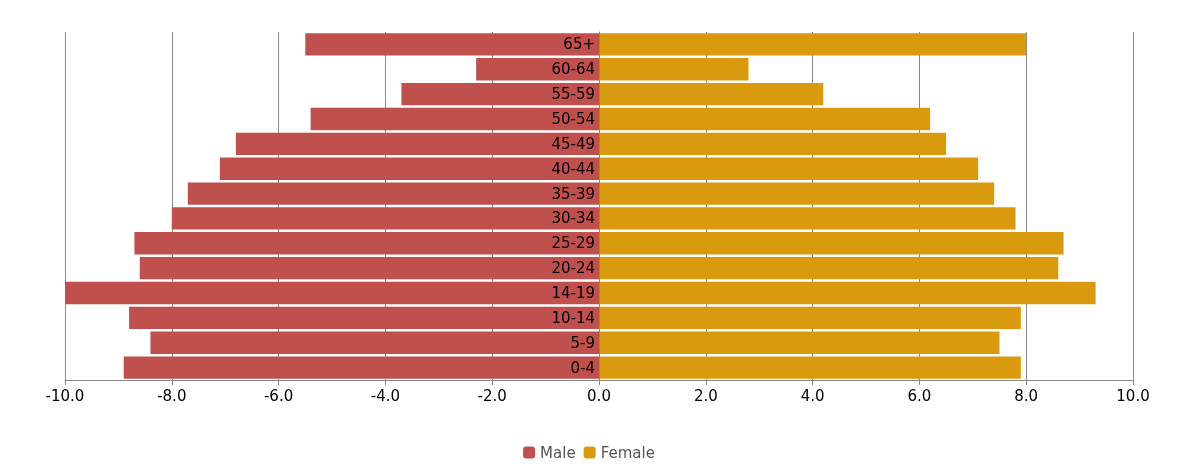 The image size is (1178, 473). What do you see at coordinates (705, 395) in the screenshot?
I see `x-tick-label: 2.0` at bounding box center [705, 395].